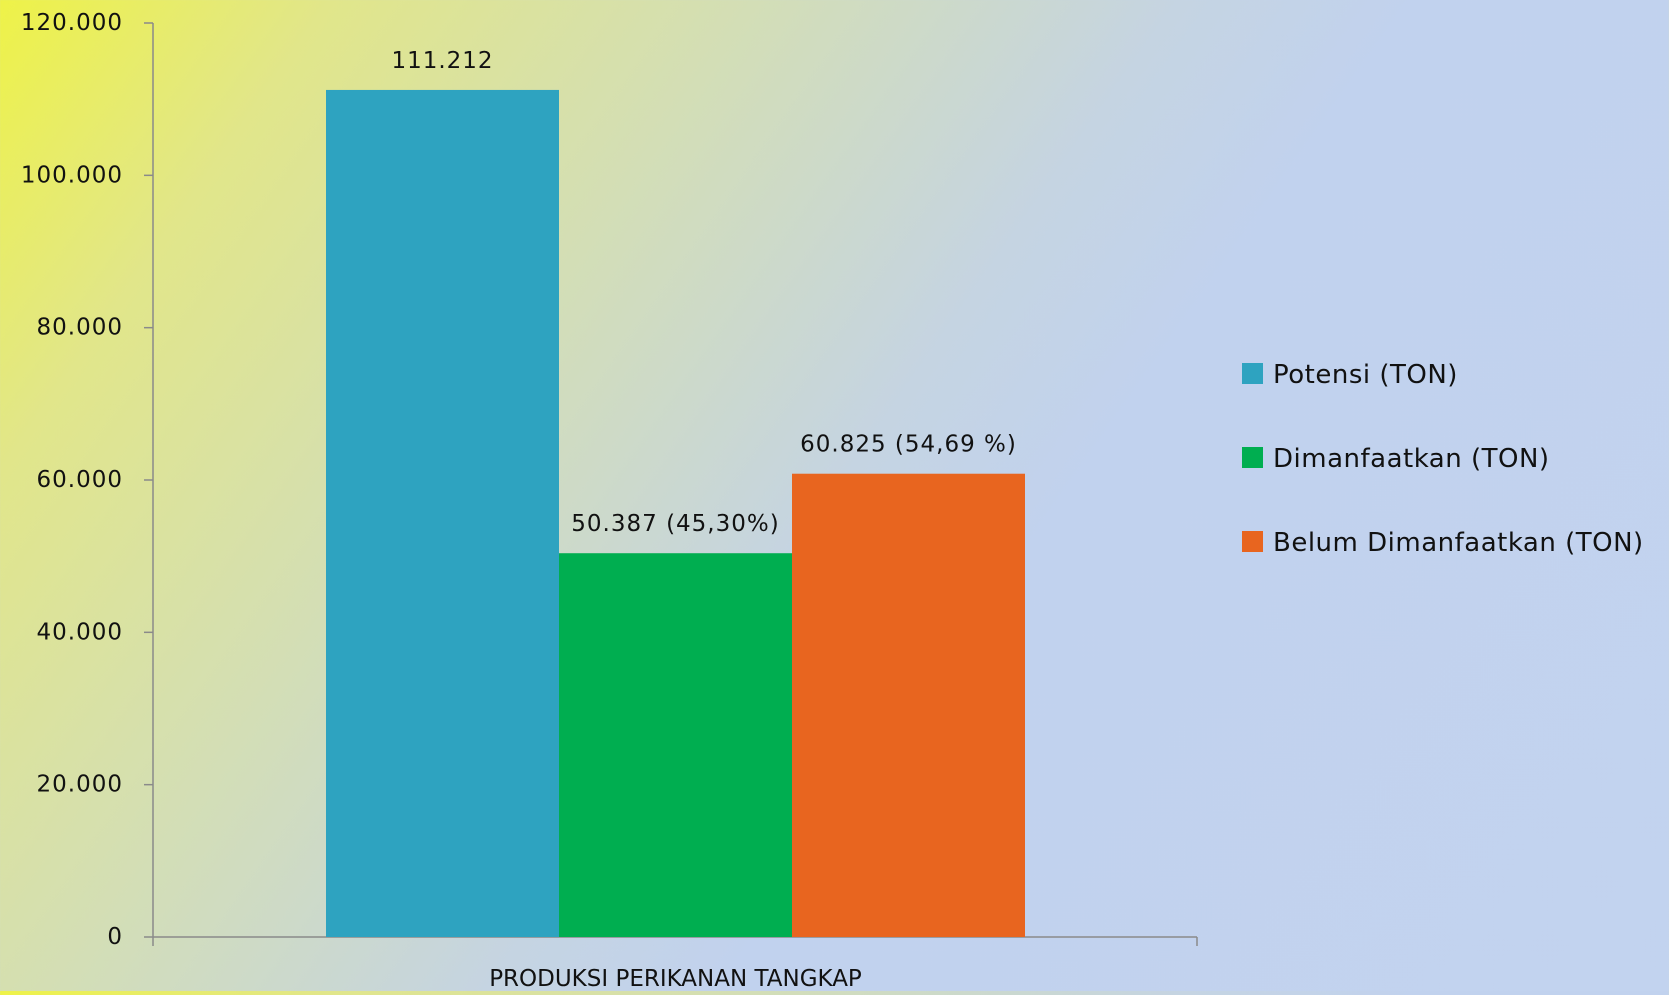  I want to click on y-tick-label: 0, so click(115, 937).